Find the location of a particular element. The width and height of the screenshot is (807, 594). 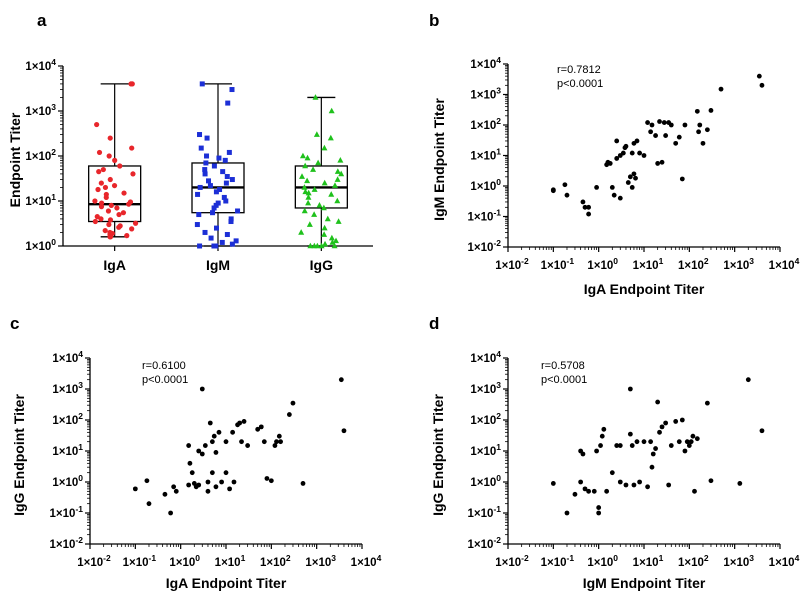

x-tick-label-d: 1×100 is located at coordinates (602, 561).